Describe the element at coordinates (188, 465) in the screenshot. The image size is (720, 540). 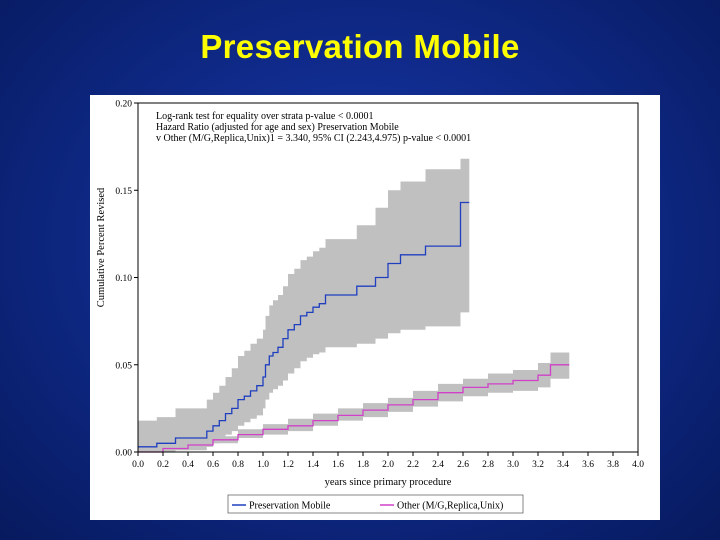
I see `x-tick-label: 0.4` at that location.